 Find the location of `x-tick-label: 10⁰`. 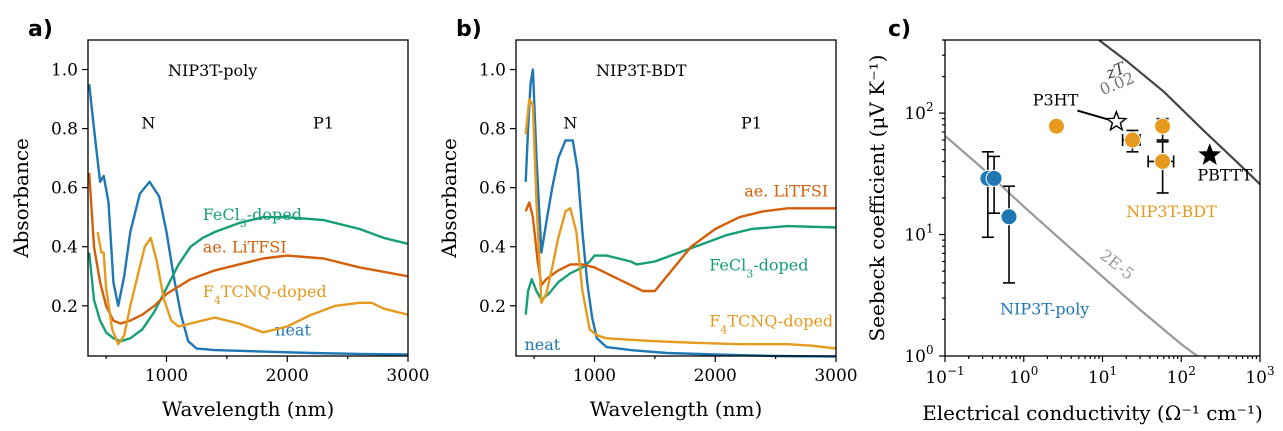

x-tick-label: 10⁰ is located at coordinates (1023, 376).